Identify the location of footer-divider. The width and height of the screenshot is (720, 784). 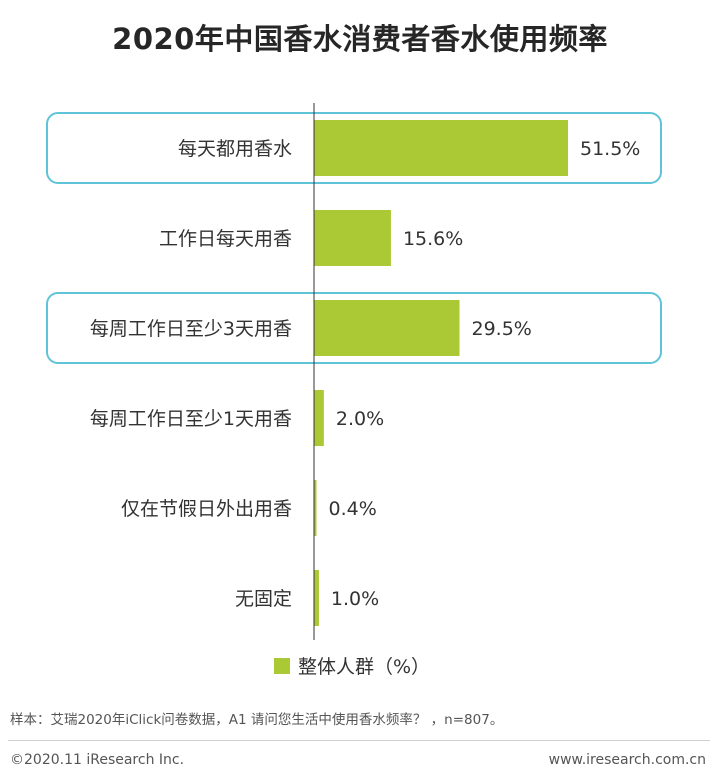
(359, 740).